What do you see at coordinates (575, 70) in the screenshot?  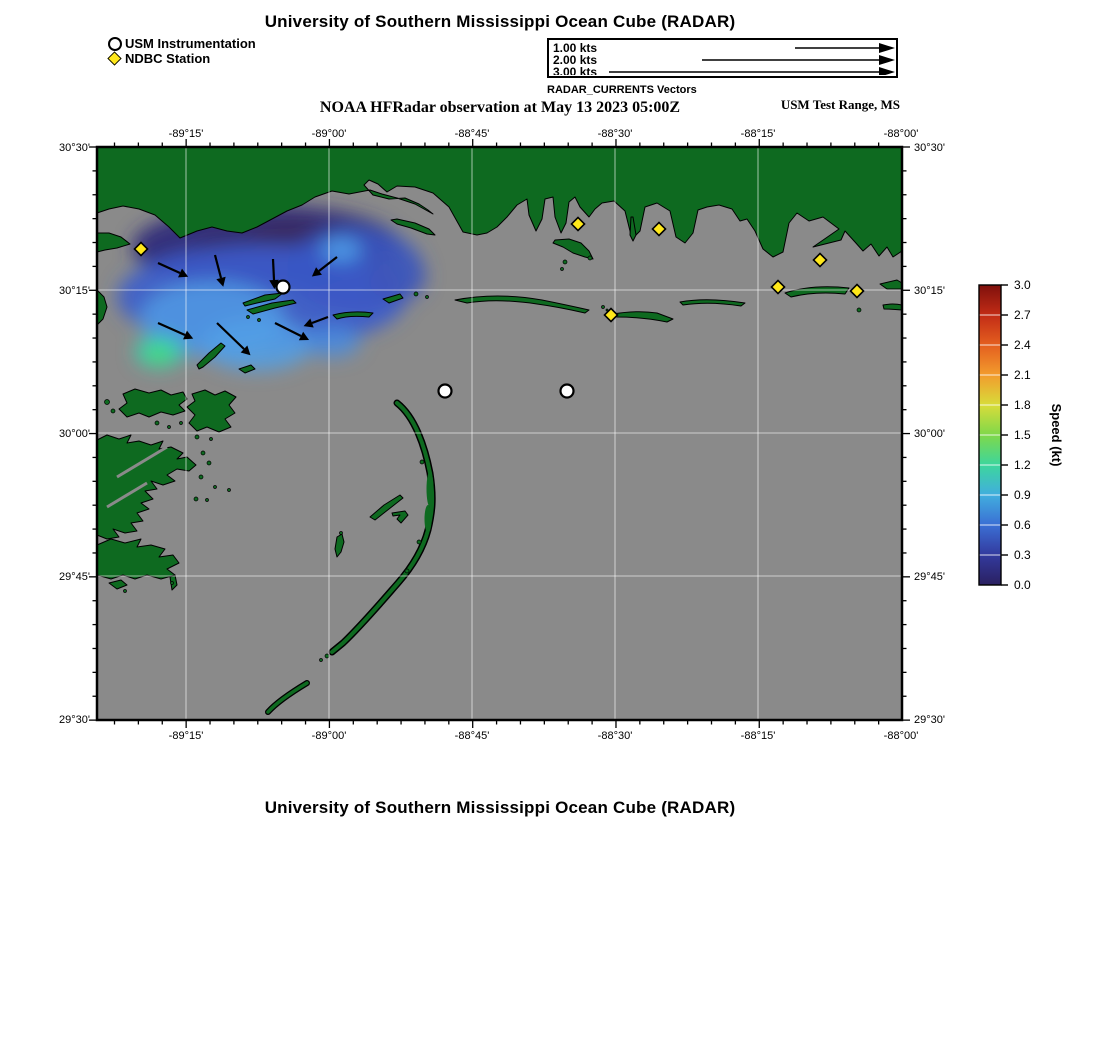 I see `scale-row-label: 3.00 kts` at bounding box center [575, 70].